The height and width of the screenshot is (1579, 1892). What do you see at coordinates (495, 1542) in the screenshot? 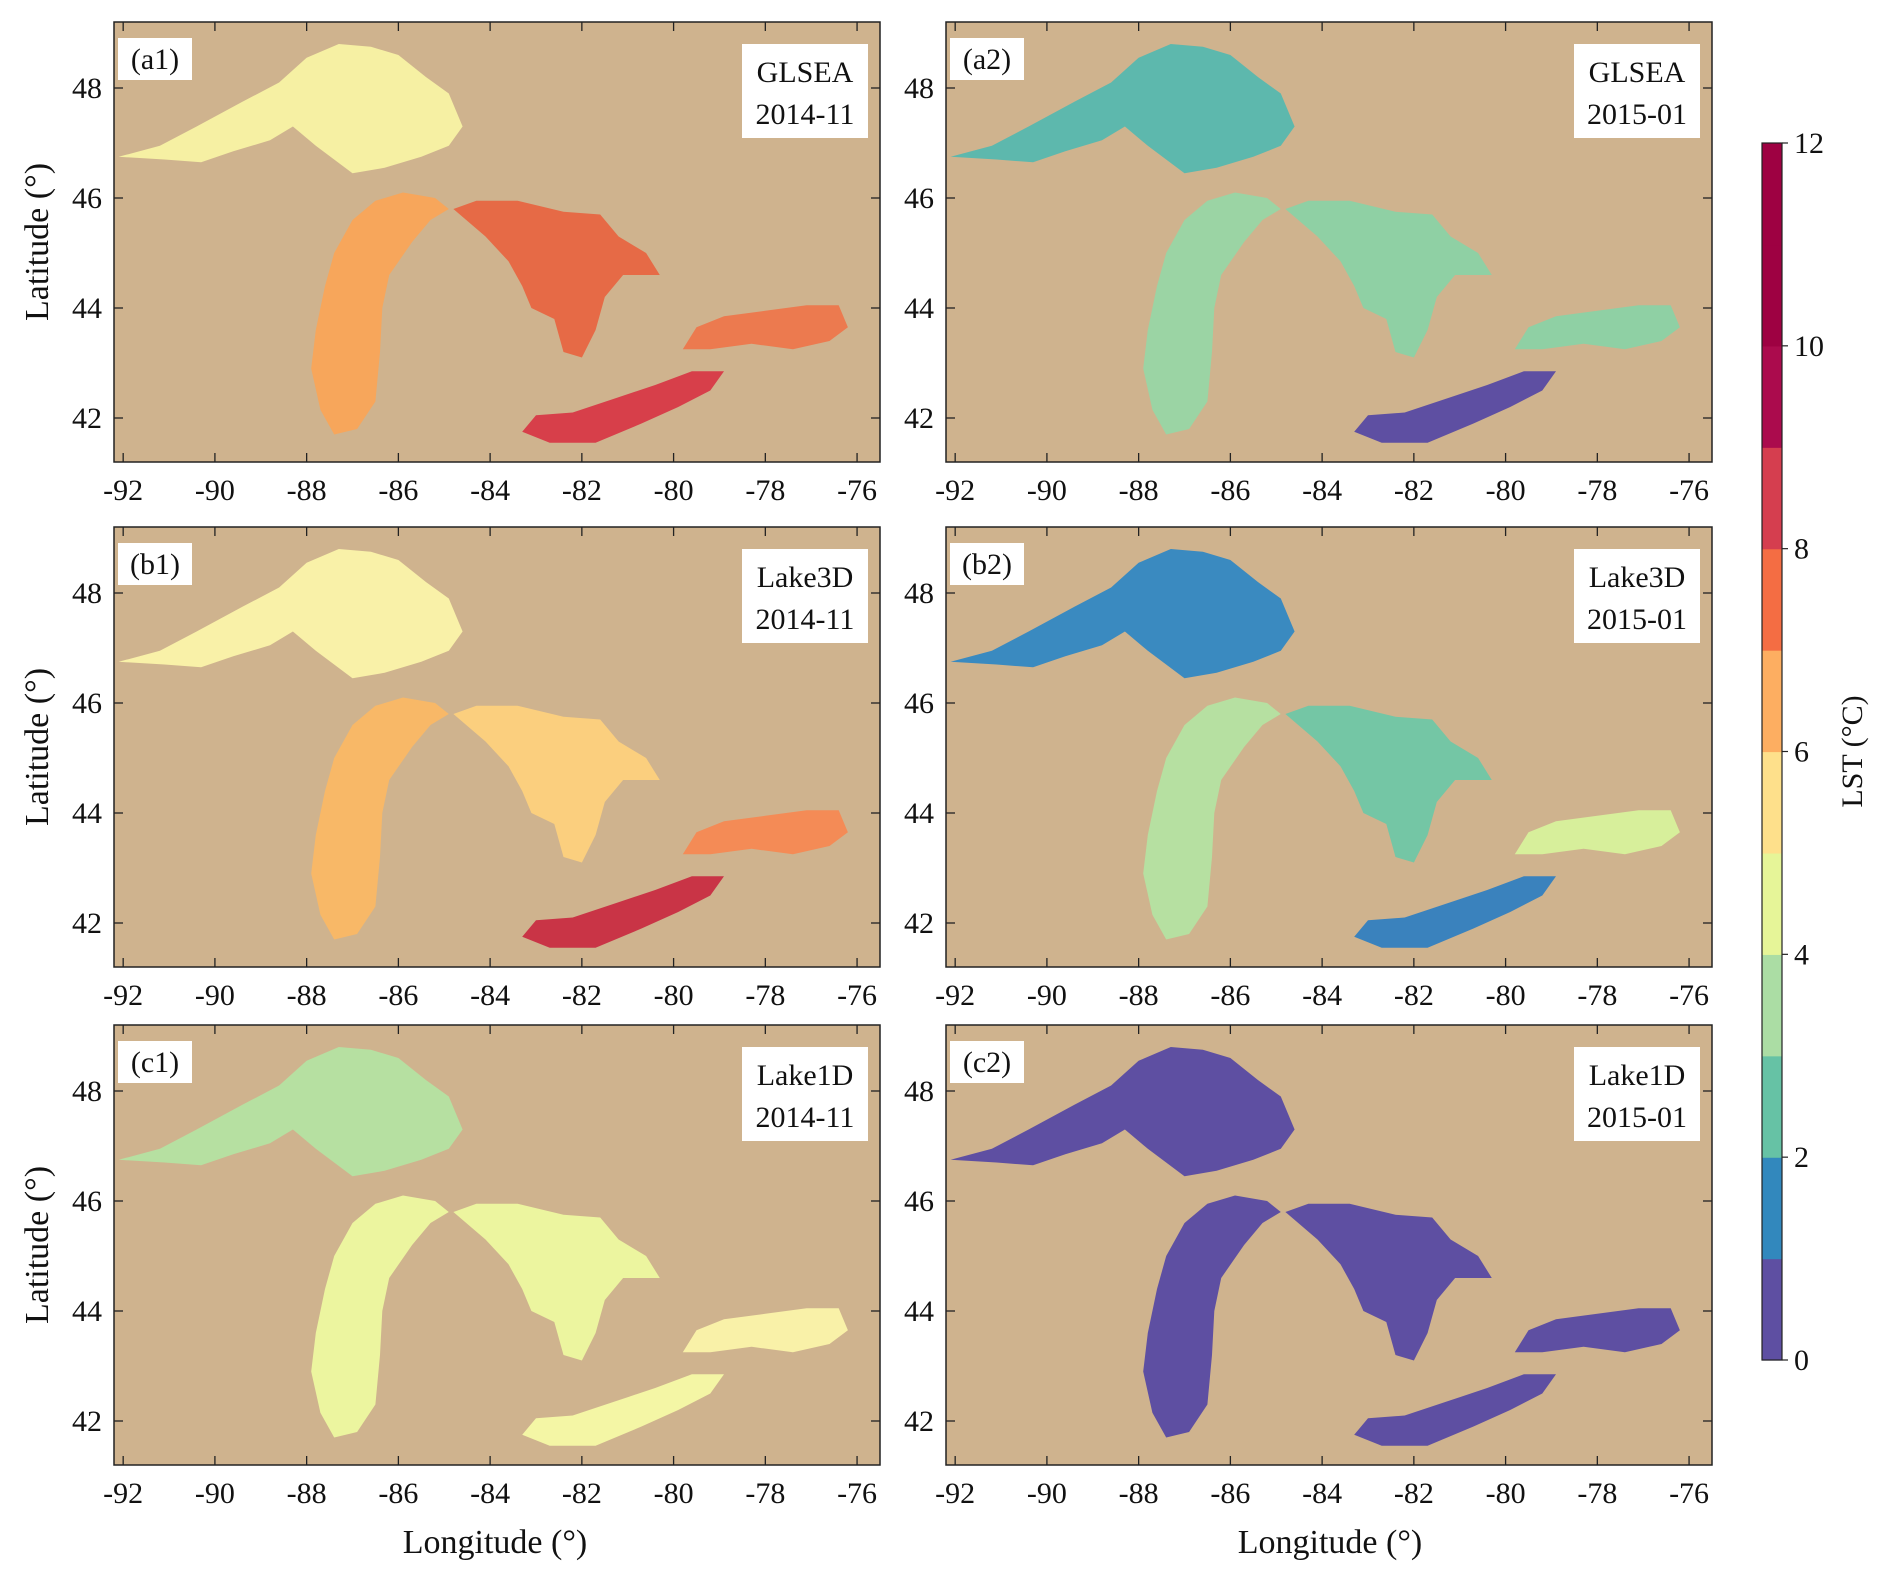
I see `x-axis-title-left: Longitude (°)` at bounding box center [495, 1542].